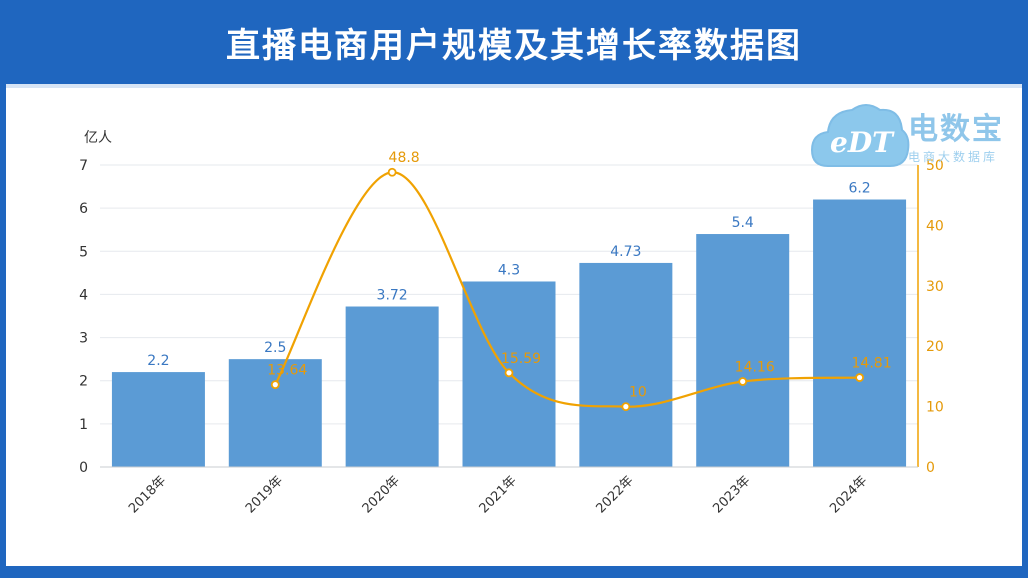  Describe the element at coordinates (638, 393) in the screenshot. I see `line-value-label: 10` at that location.